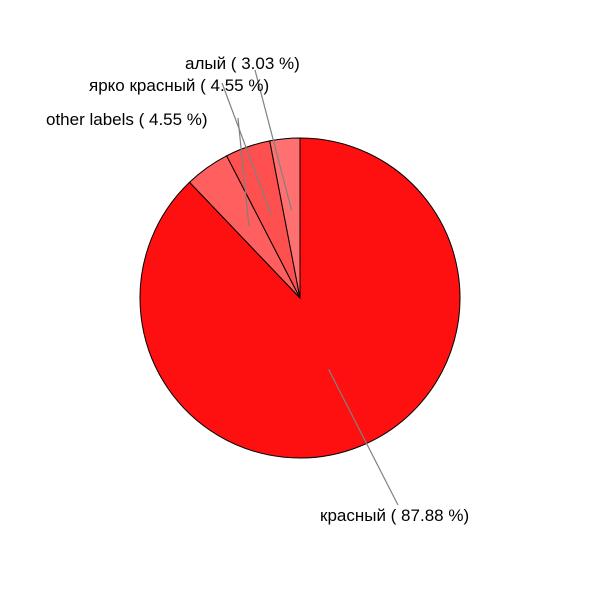  I want to click on slice-label-aly: алый ( 3.03 %), so click(242, 63).